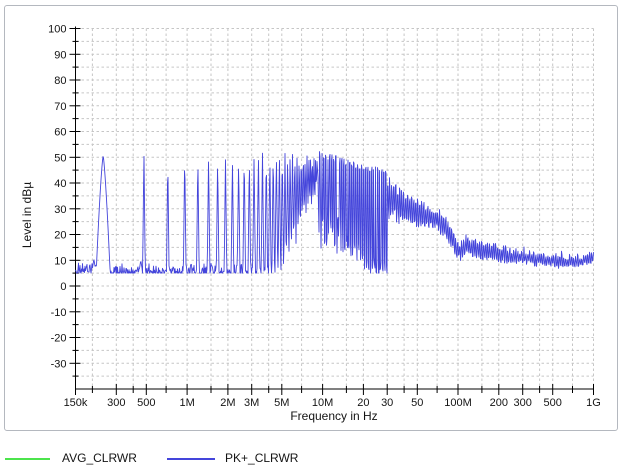 Image resolution: width=624 pixels, height=469 pixels. What do you see at coordinates (60, 55) in the screenshot?
I see `svg-text: 90` at bounding box center [60, 55].